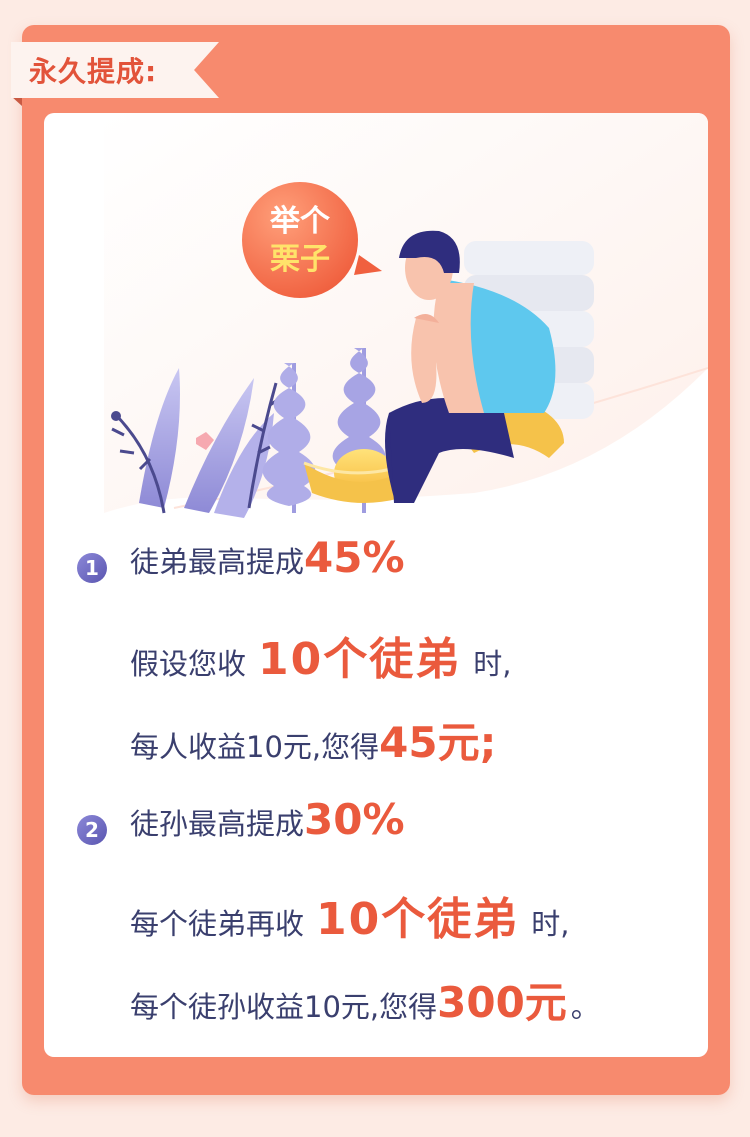  I want to click on item2-line2-highlight: 10个徒弟, so click(418, 919).